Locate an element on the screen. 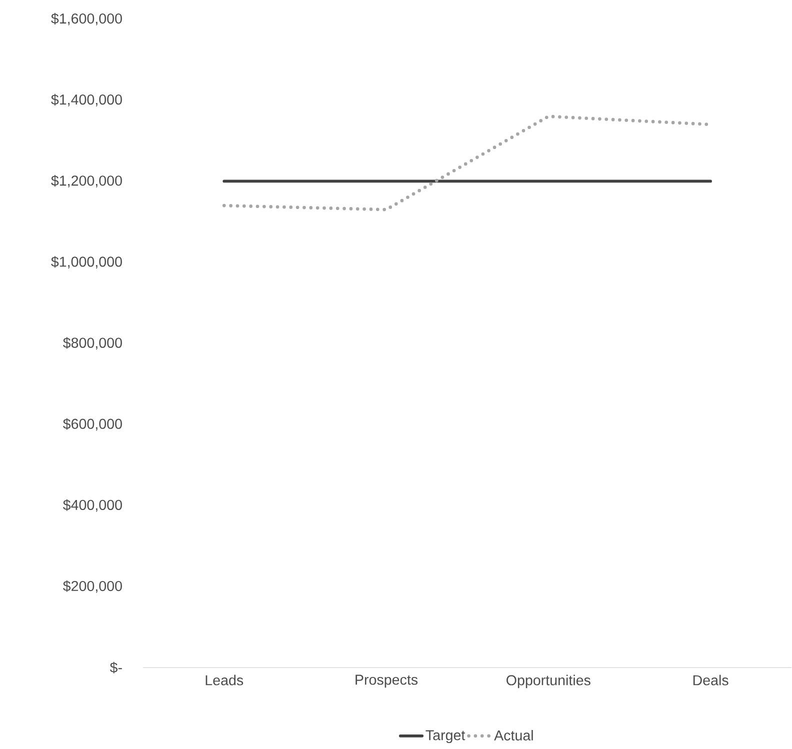 This screenshot has width=792, height=749. y-tick-label: $1,200,000 is located at coordinates (86, 181).